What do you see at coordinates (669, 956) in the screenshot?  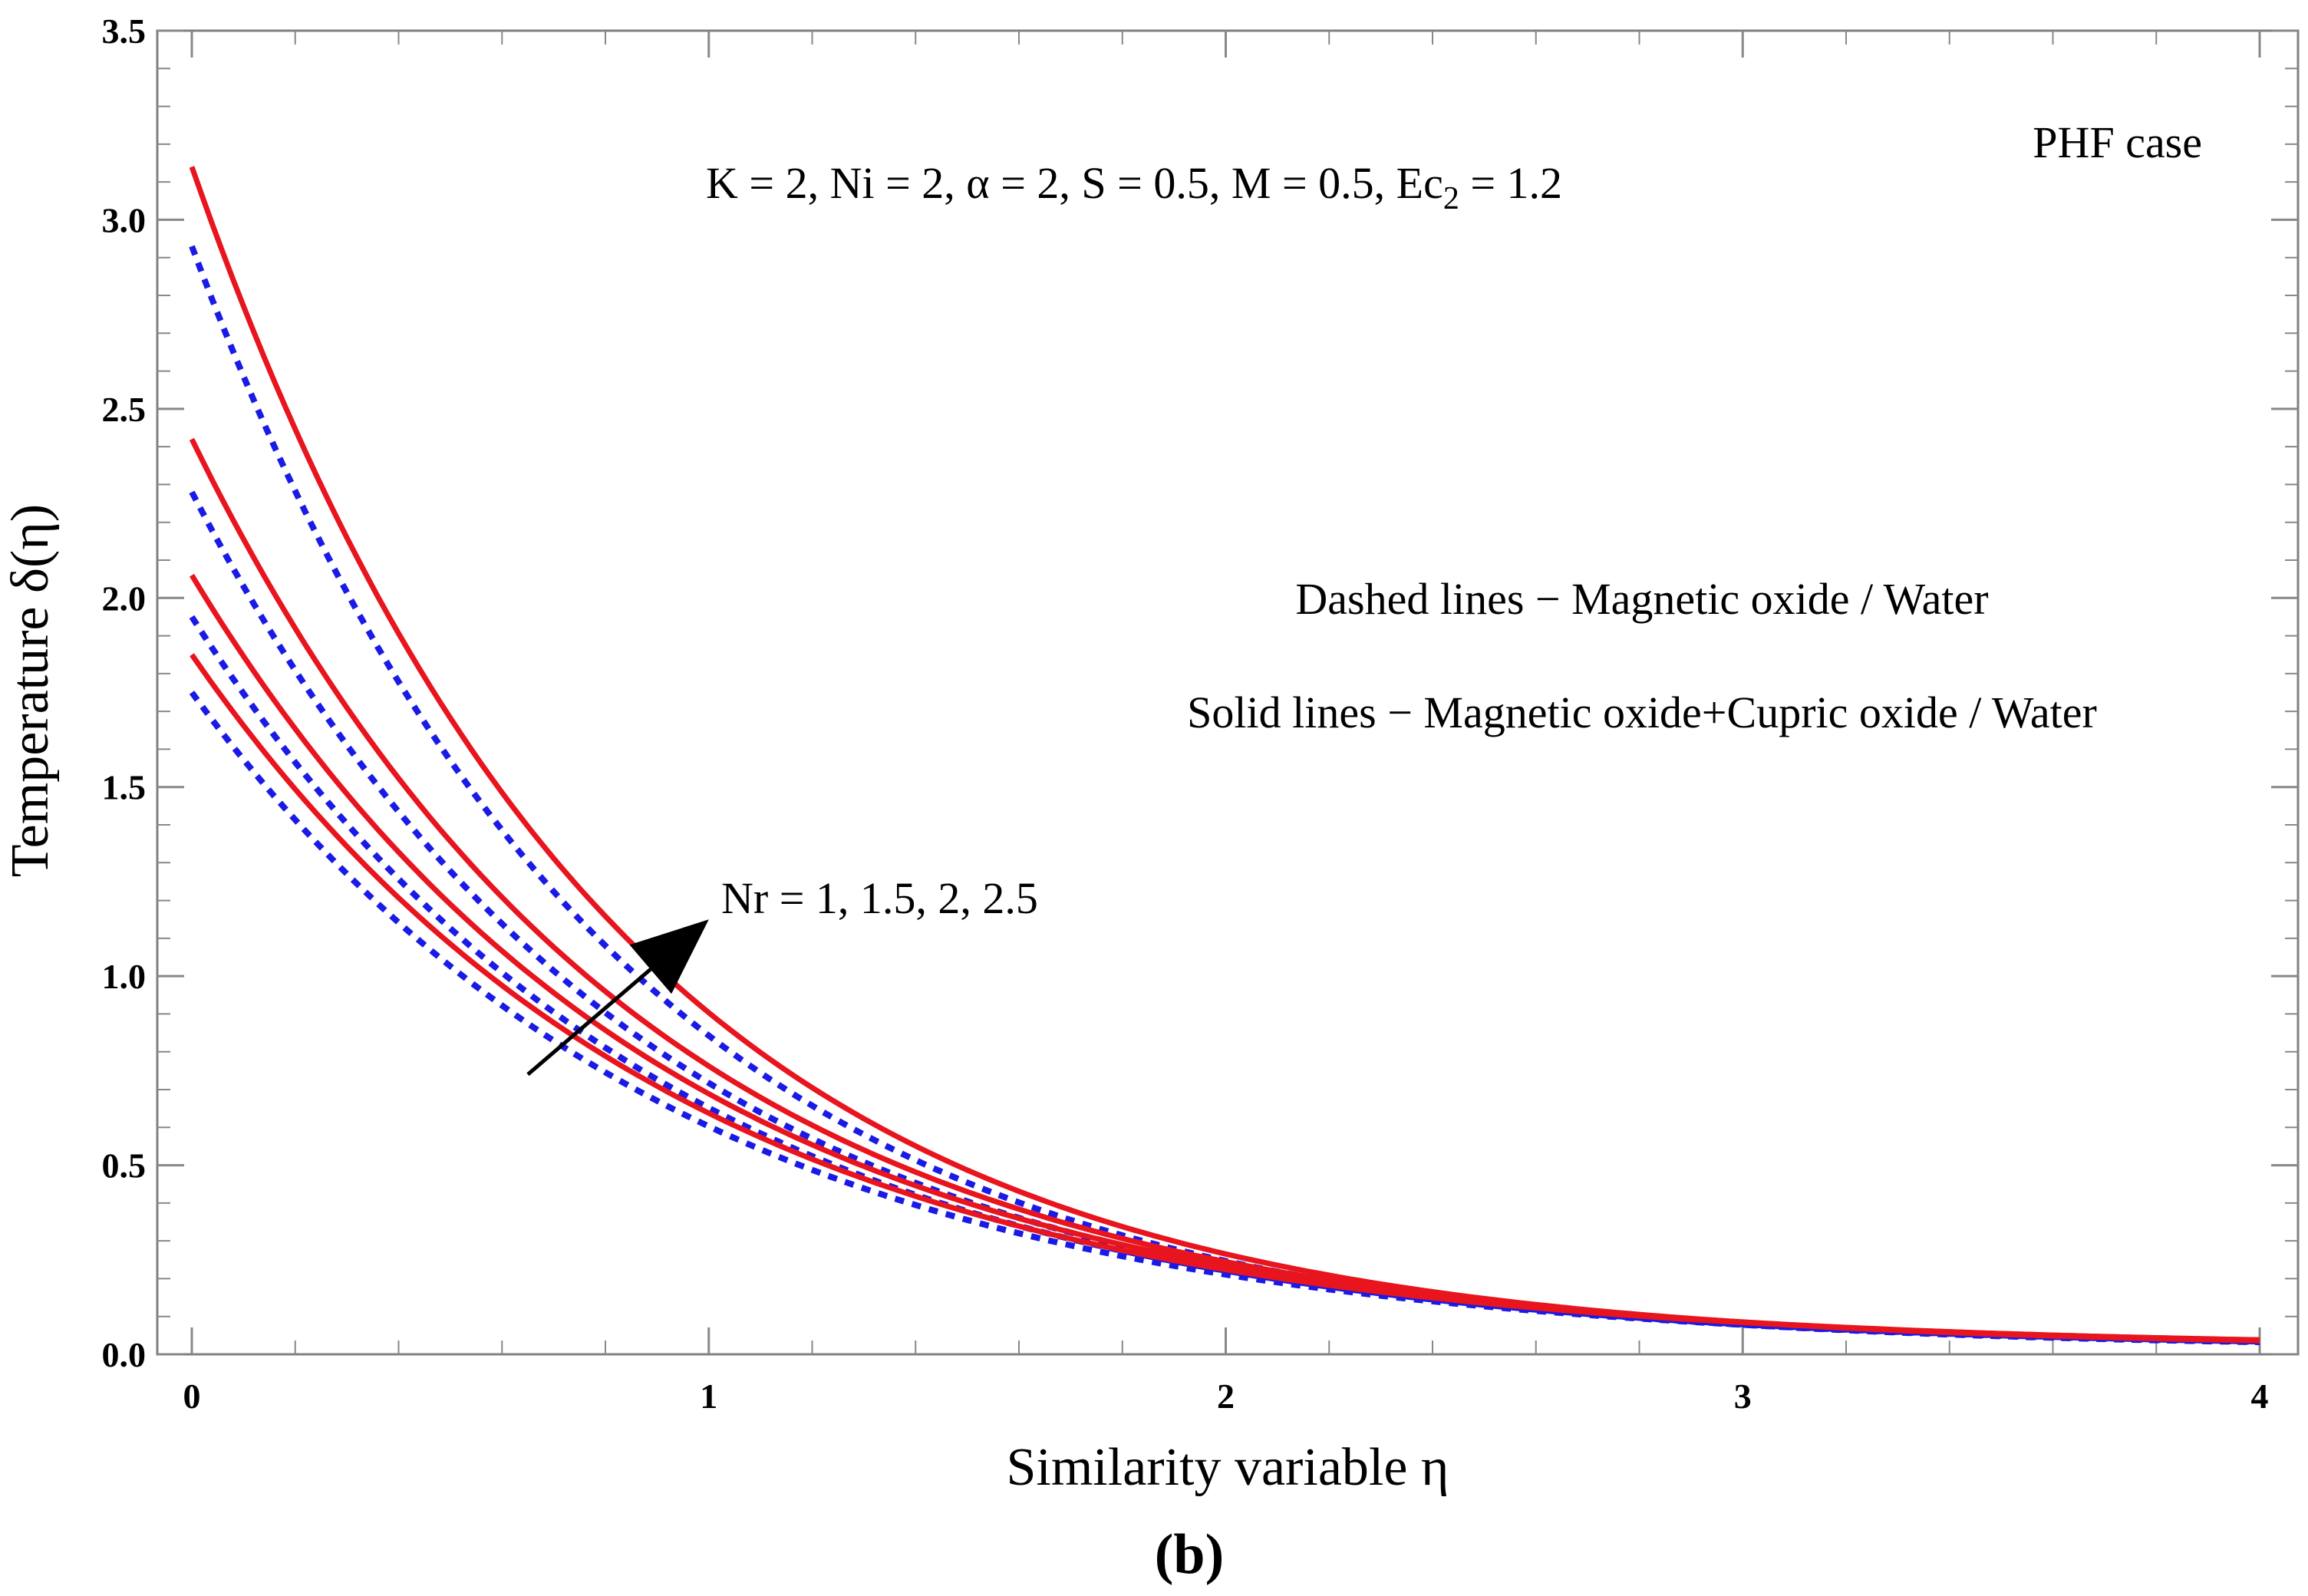 I see `arrow-head` at bounding box center [669, 956].